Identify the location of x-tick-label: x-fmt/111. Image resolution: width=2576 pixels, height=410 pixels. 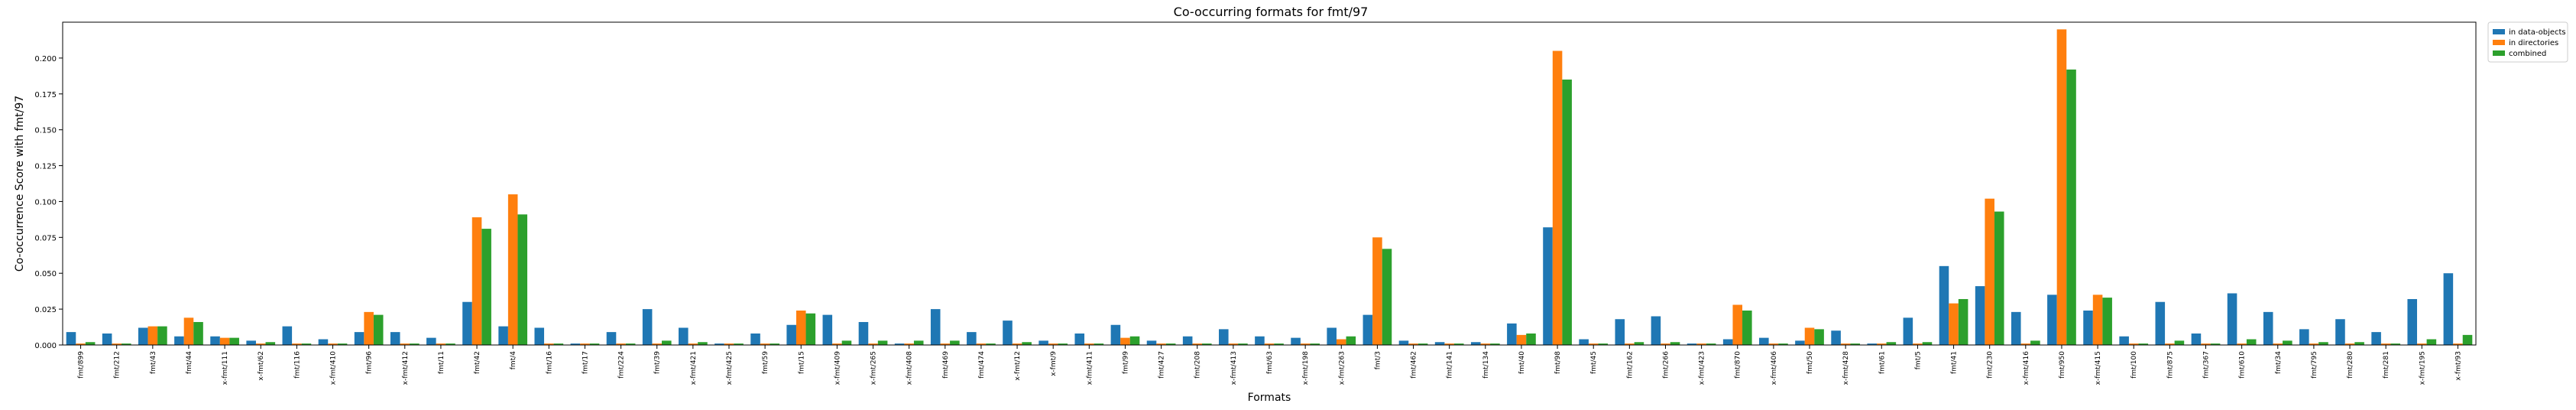
(225, 368).